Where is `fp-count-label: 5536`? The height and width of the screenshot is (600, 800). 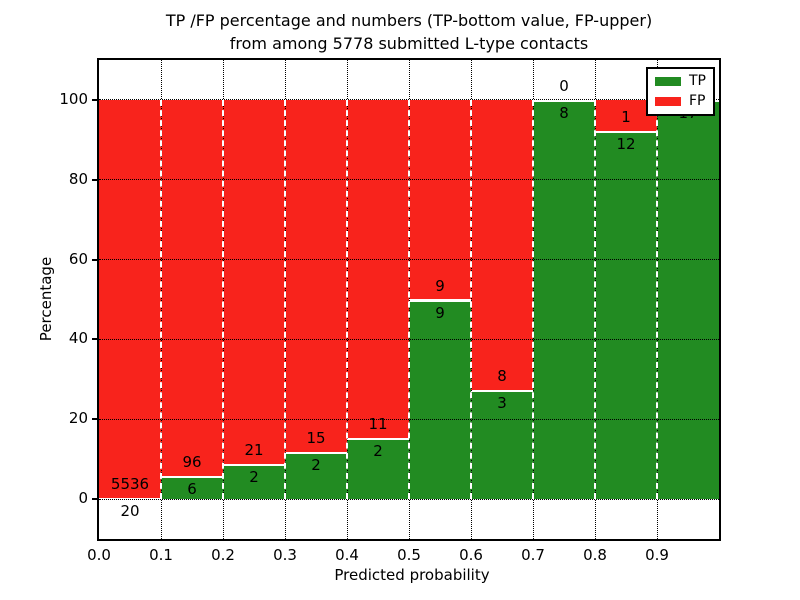
fp-count-label: 5536 is located at coordinates (130, 483).